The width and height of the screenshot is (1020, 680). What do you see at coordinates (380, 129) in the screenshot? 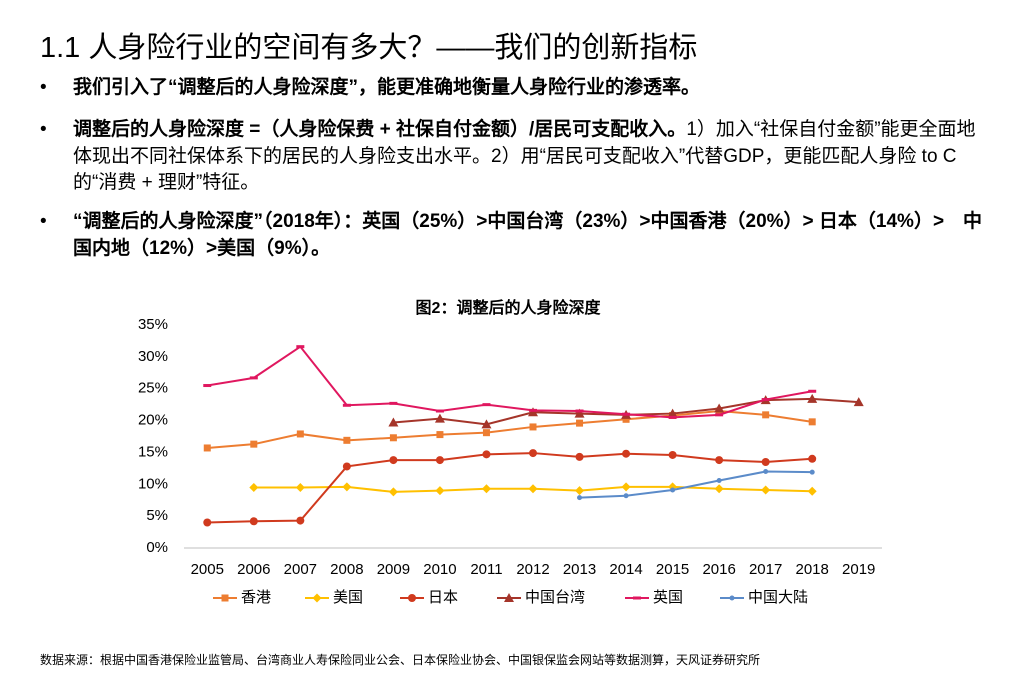
I see `bullet-text: 调整后的人身险深度 =（人身险保费 + 社保自付金额）/居民可支配收入。` at bounding box center [380, 129].